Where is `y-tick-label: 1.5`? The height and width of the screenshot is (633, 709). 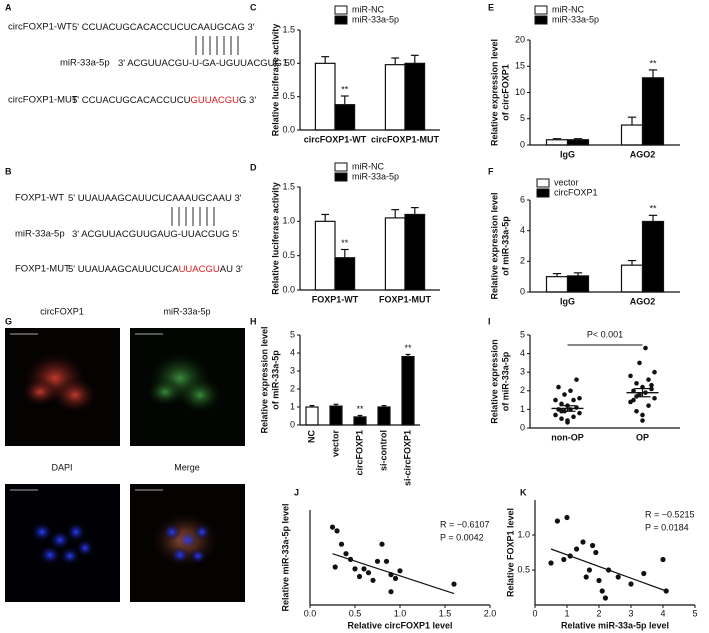 y-tick-label: 1.5 is located at coordinates (288, 29).